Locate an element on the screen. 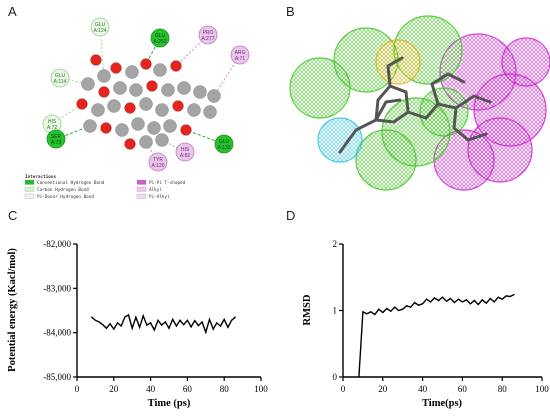  legend-label: Pi-Pi T-shaped is located at coordinates (167, 183).